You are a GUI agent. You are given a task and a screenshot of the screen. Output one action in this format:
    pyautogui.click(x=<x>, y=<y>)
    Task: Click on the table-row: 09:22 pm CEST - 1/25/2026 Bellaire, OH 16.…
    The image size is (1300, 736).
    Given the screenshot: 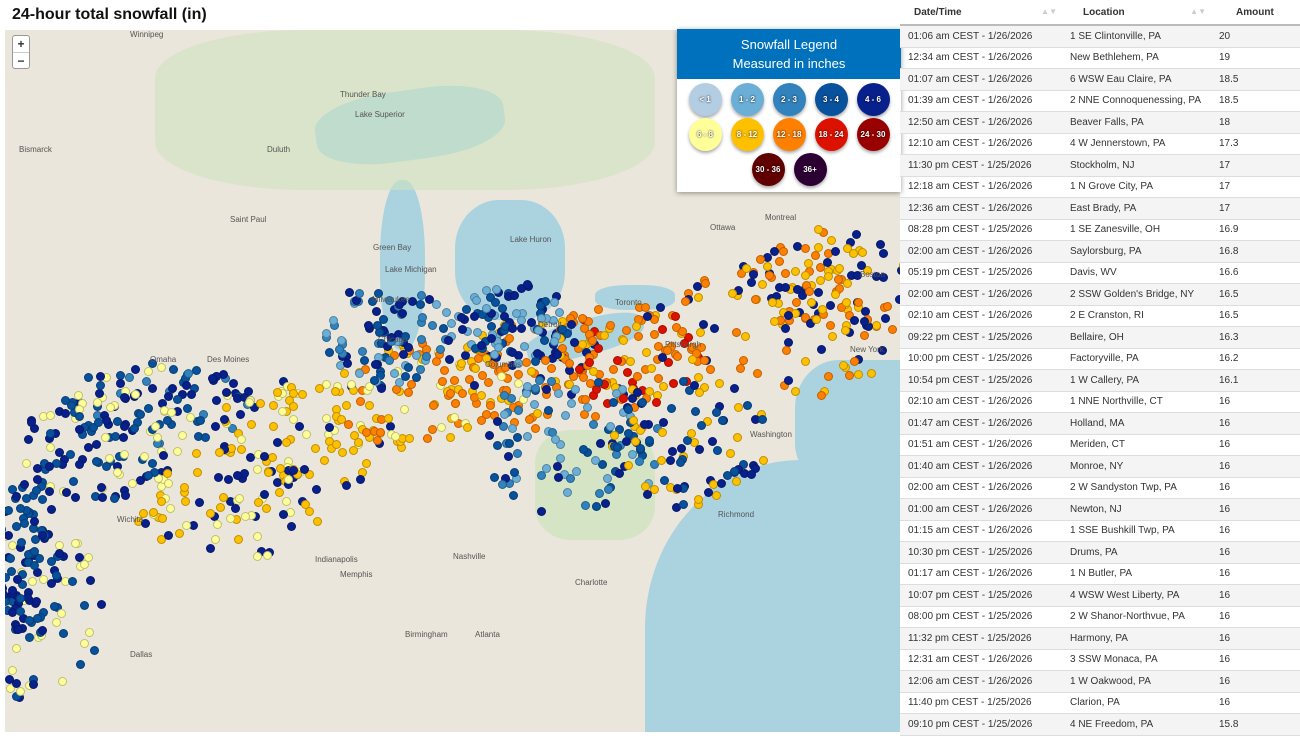 What is the action you would take?
    pyautogui.click(x=1100, y=338)
    